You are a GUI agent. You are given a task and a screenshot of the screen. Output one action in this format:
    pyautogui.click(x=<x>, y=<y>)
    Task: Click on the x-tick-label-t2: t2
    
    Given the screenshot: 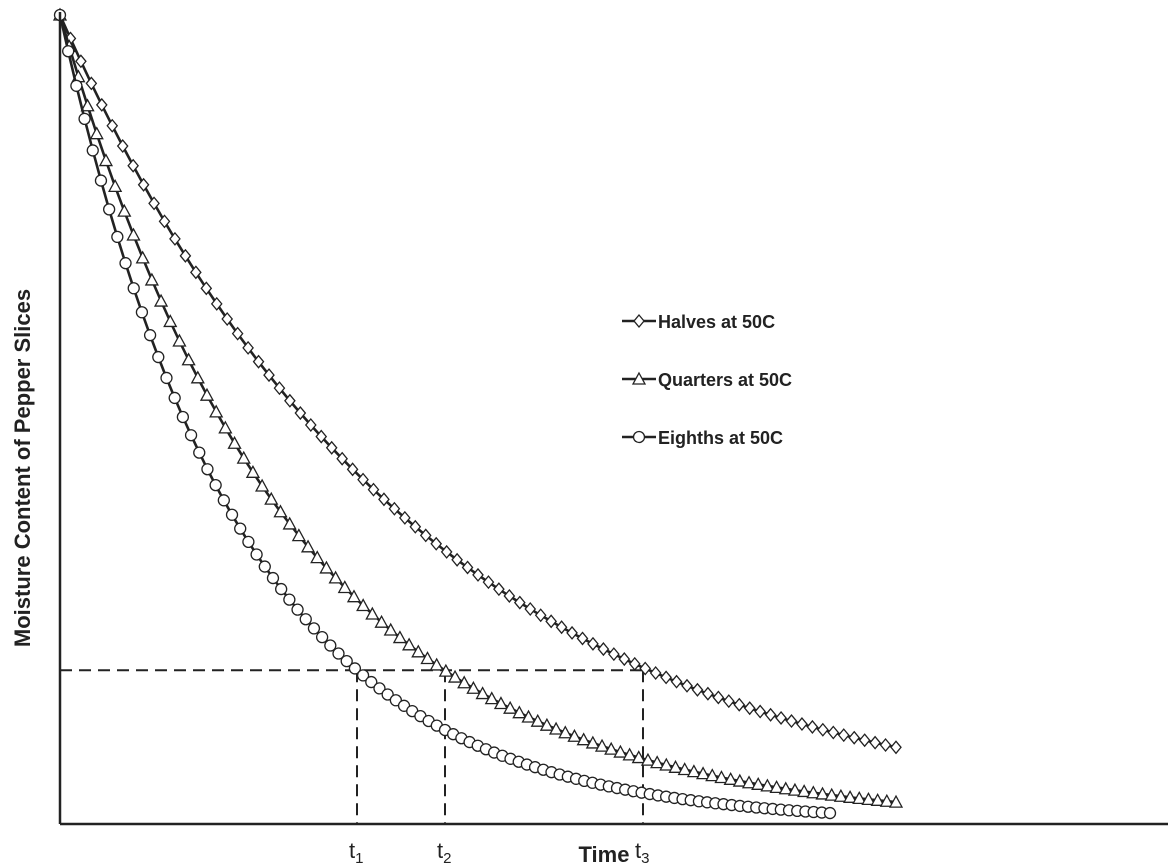 What is the action you would take?
    pyautogui.click(x=444, y=852)
    